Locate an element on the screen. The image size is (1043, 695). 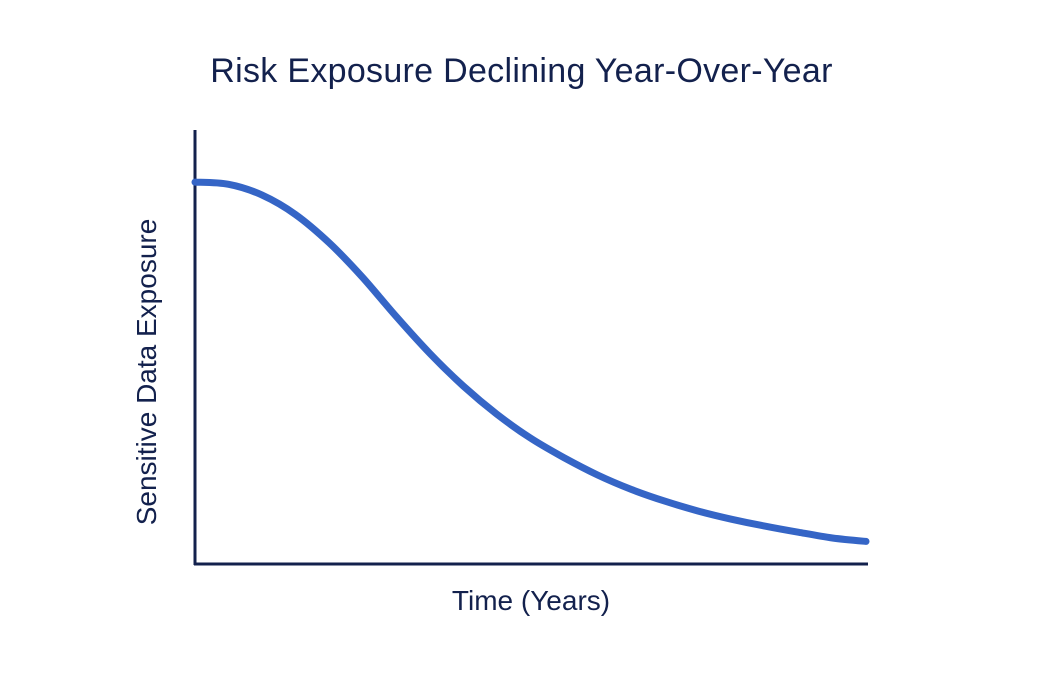
y-axis-label: Sensitive Data Exposure is located at coordinates (146, 372).